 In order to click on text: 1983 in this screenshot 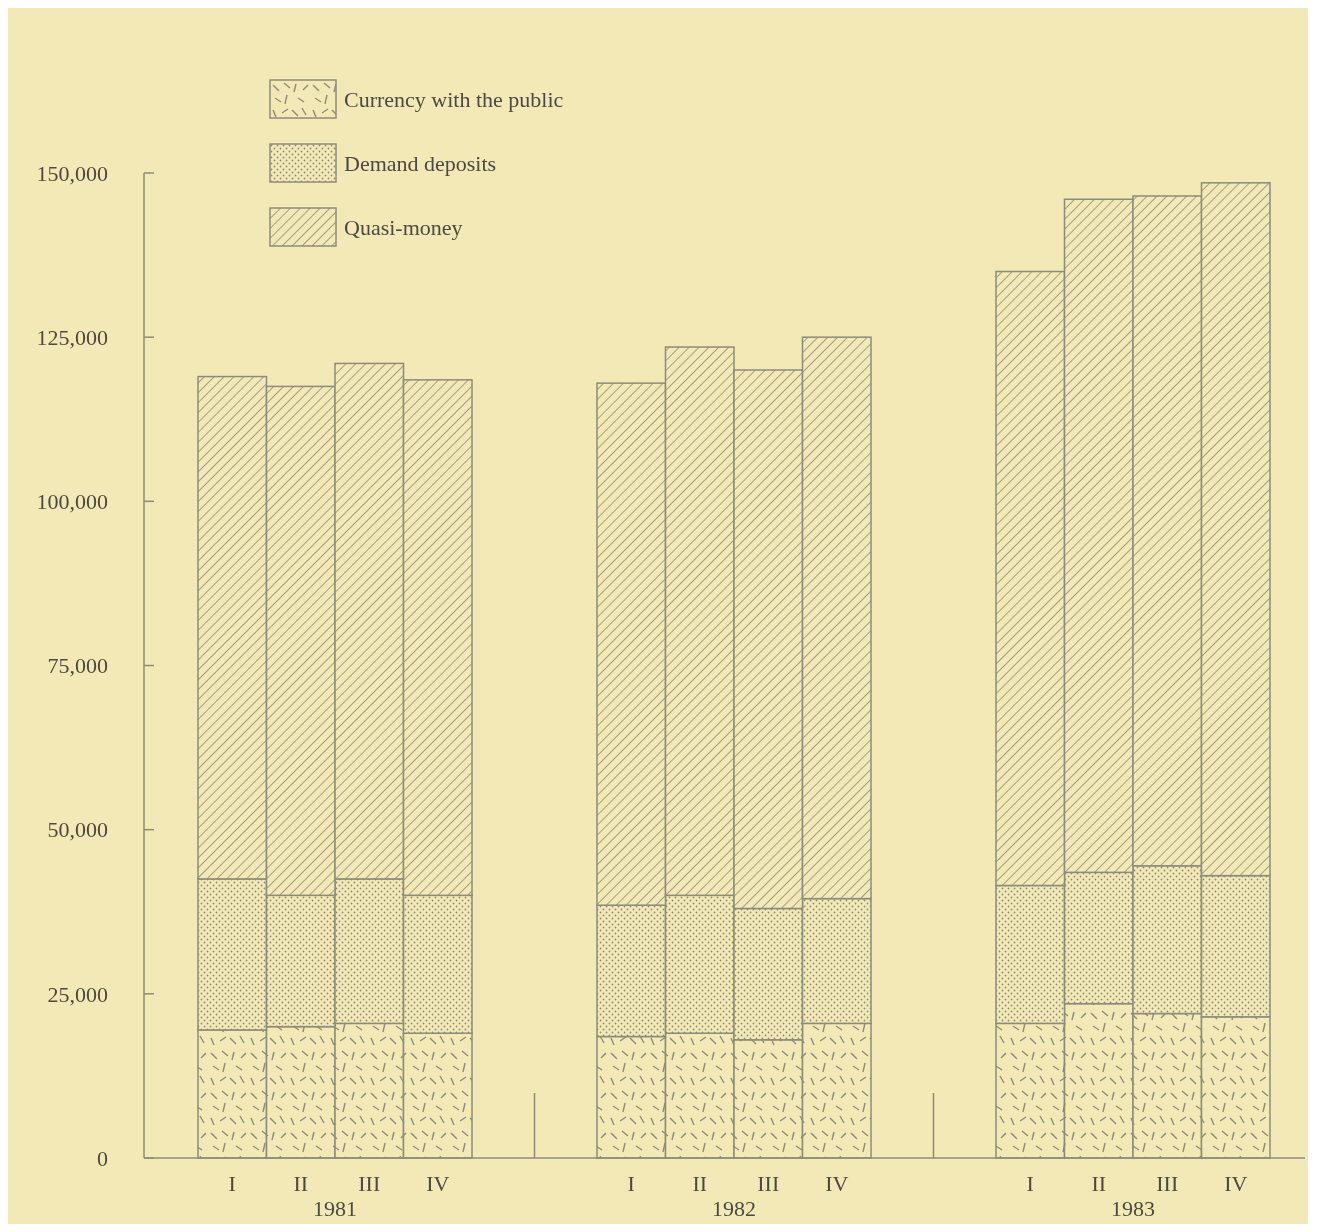, I will do `click(1133, 1208)`.